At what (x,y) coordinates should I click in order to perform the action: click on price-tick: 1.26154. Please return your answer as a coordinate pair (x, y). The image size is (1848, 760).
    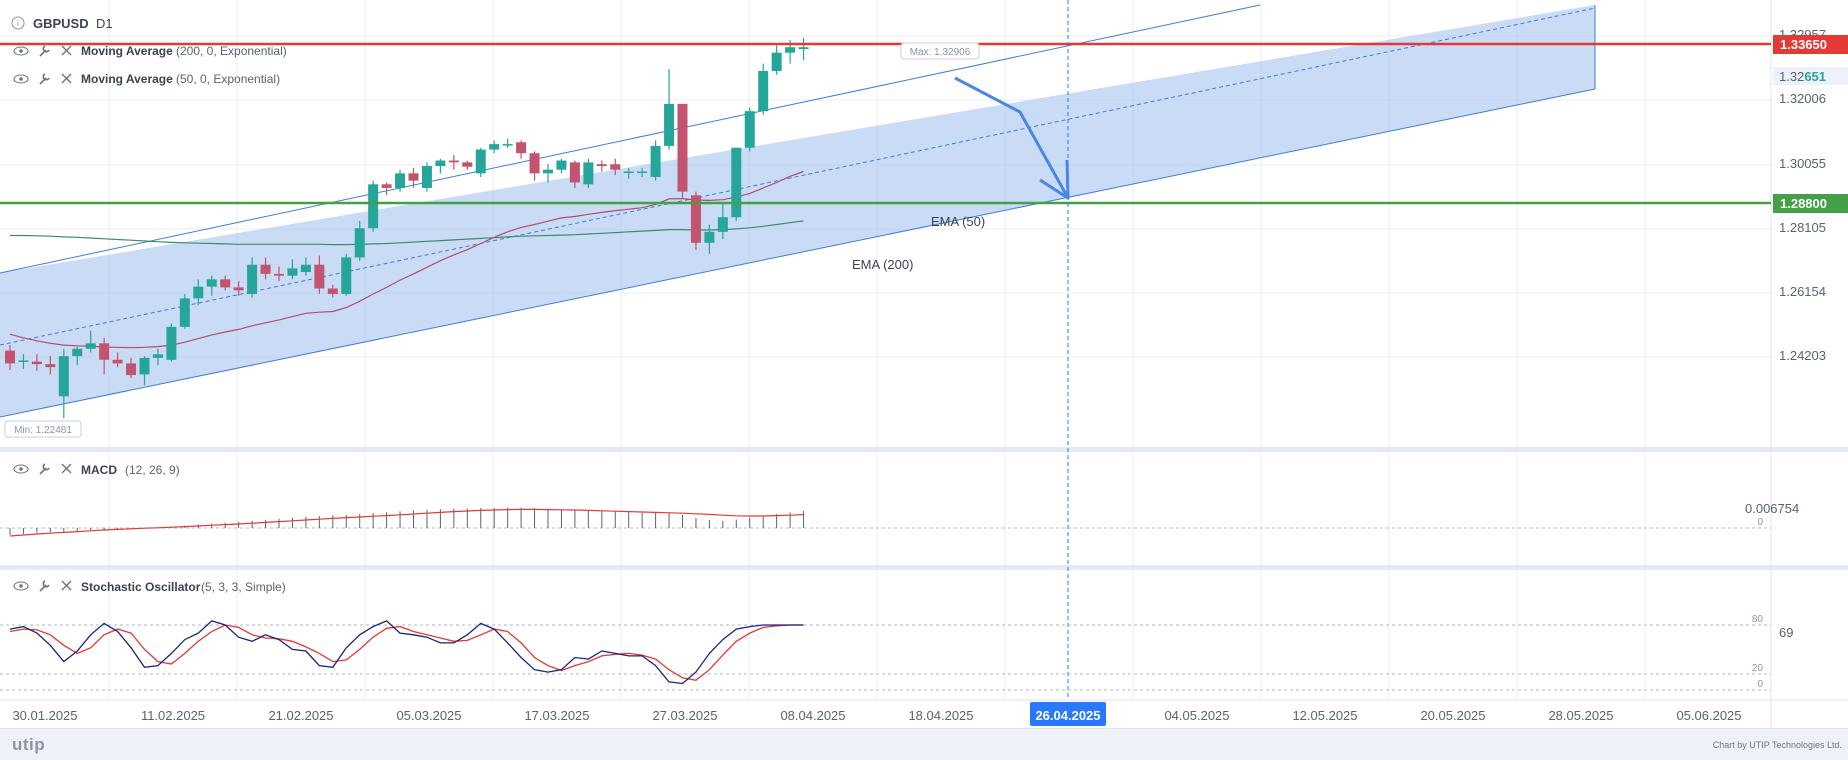
    Looking at the image, I should click on (1802, 291).